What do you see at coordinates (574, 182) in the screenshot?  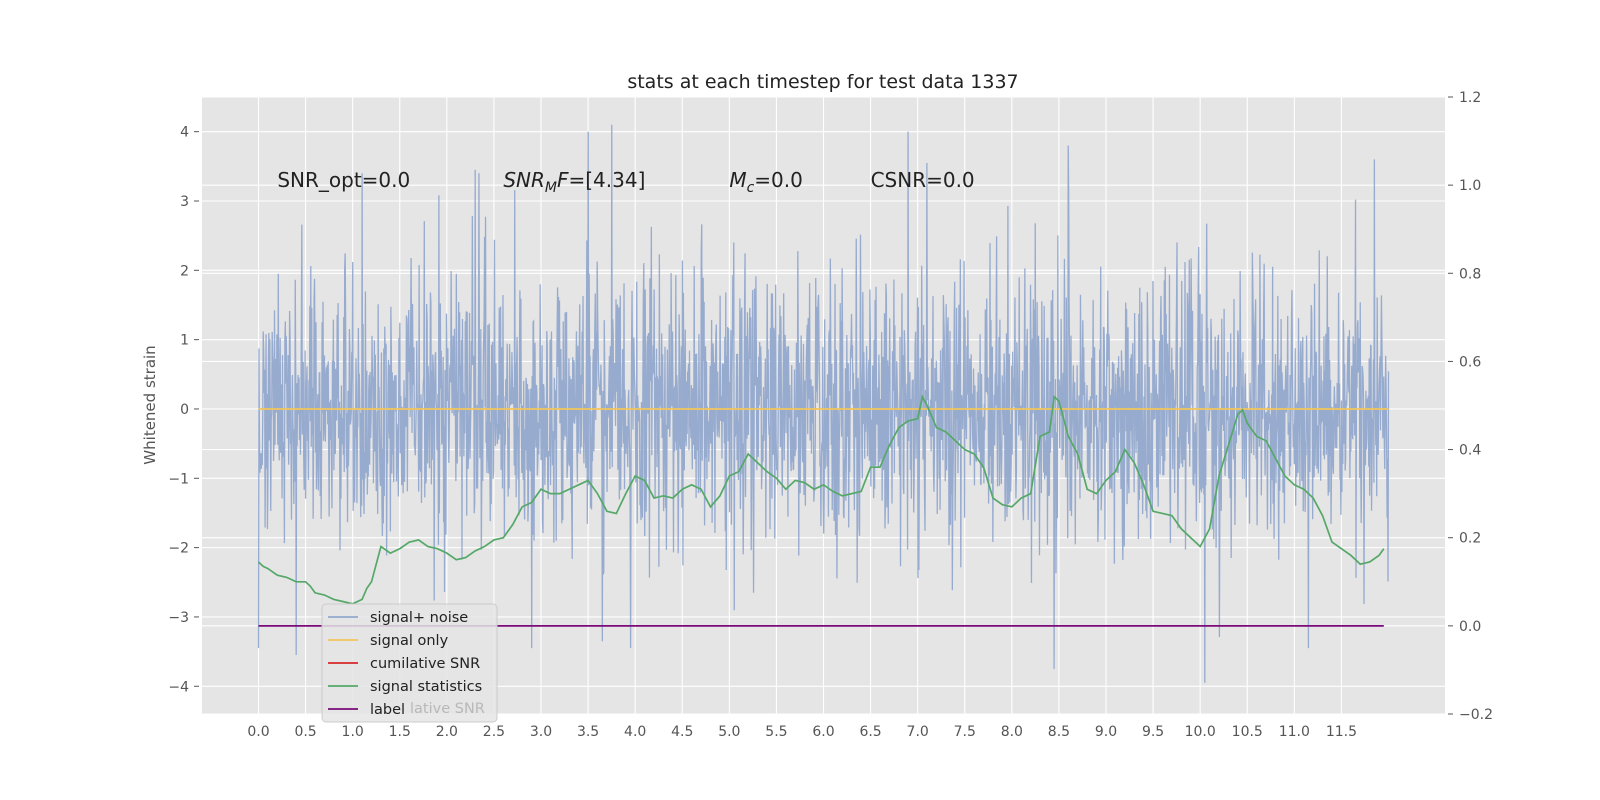 I see `stat-annotation: SNRMF=[4.34]` at bounding box center [574, 182].